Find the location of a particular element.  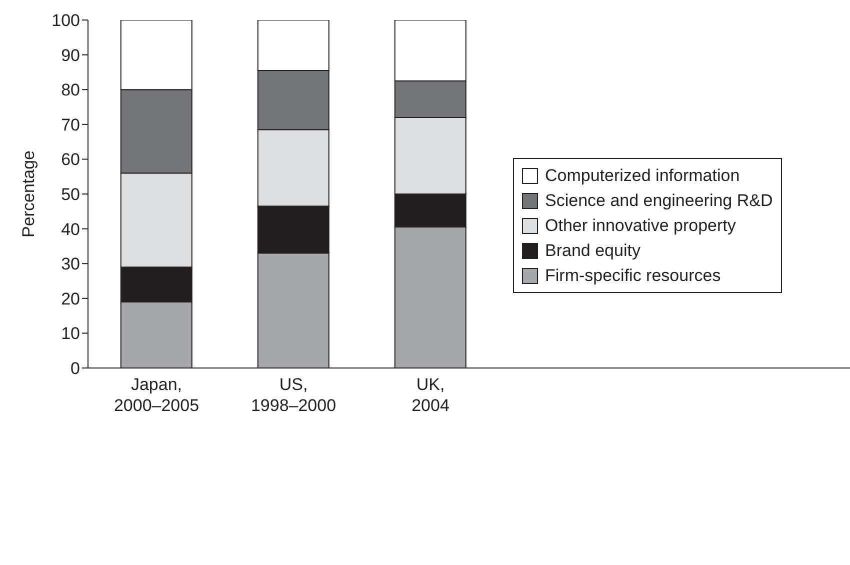

y-tick-label: 10 is located at coordinates (70, 334).